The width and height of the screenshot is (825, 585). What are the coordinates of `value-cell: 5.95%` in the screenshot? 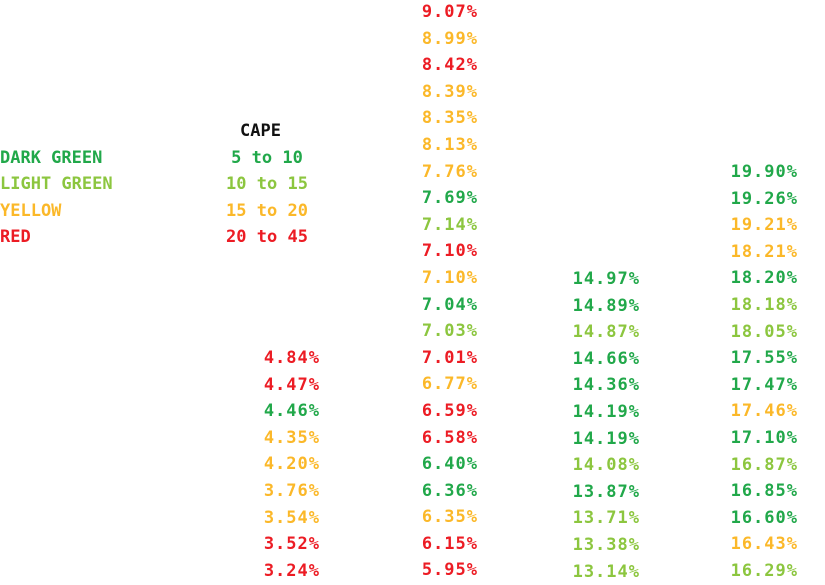 It's located at (449, 570).